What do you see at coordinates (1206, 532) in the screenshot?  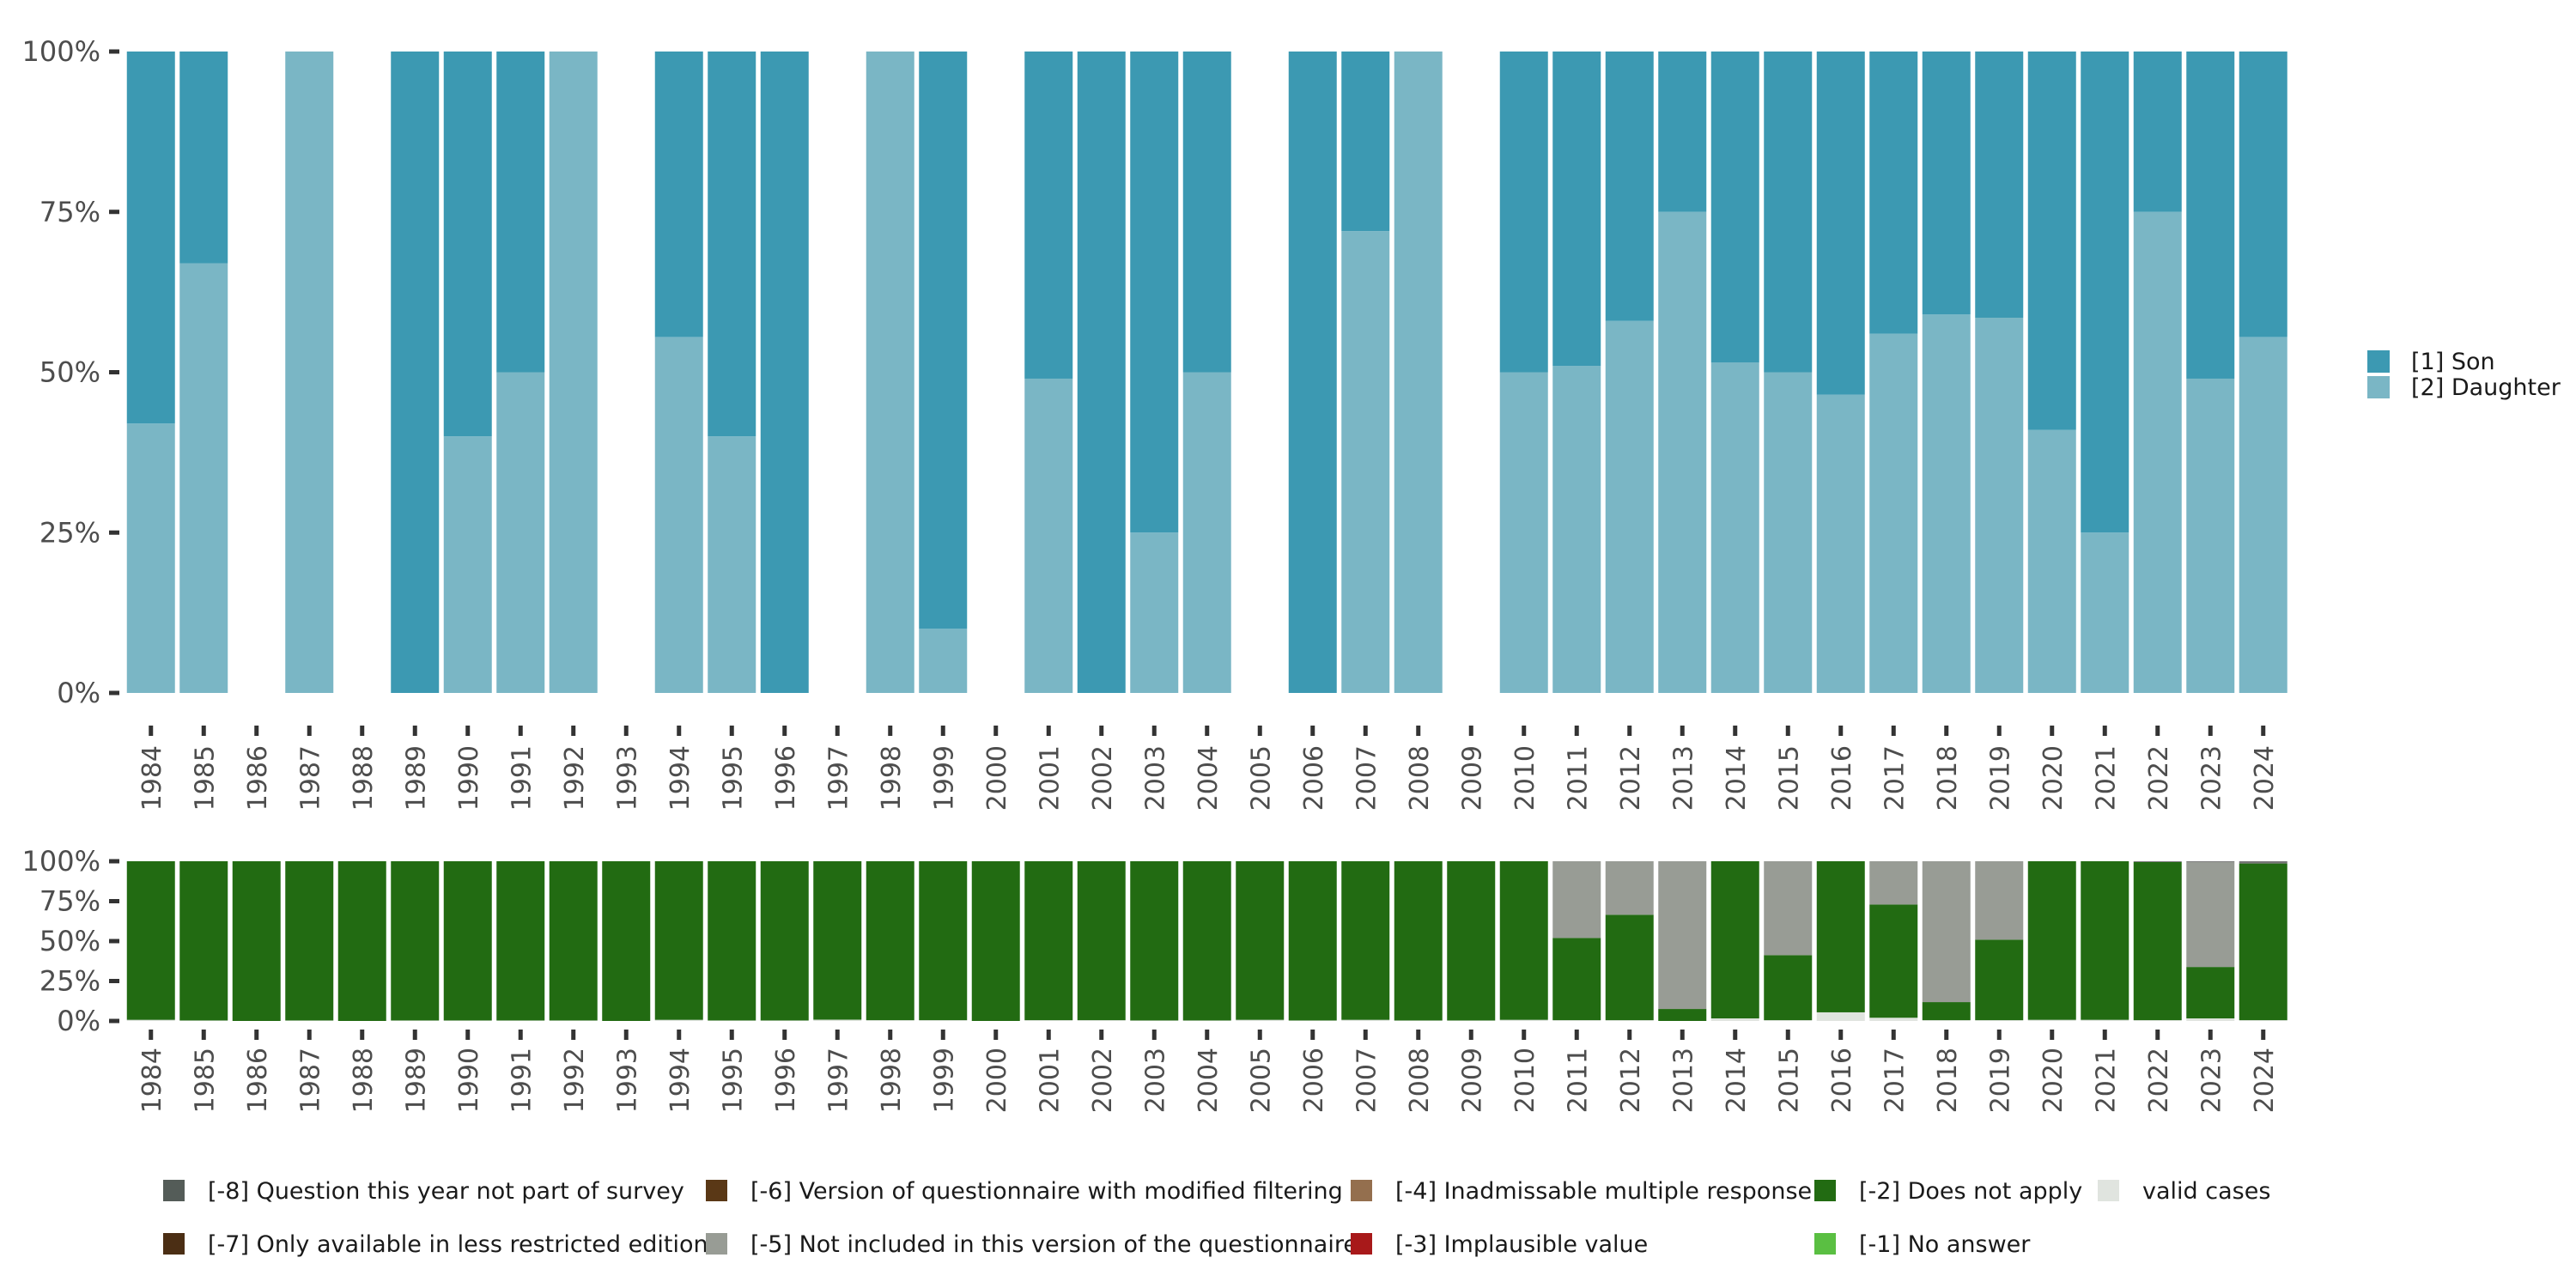 I see `bar-segment-2004--2-daughter` at bounding box center [1206, 532].